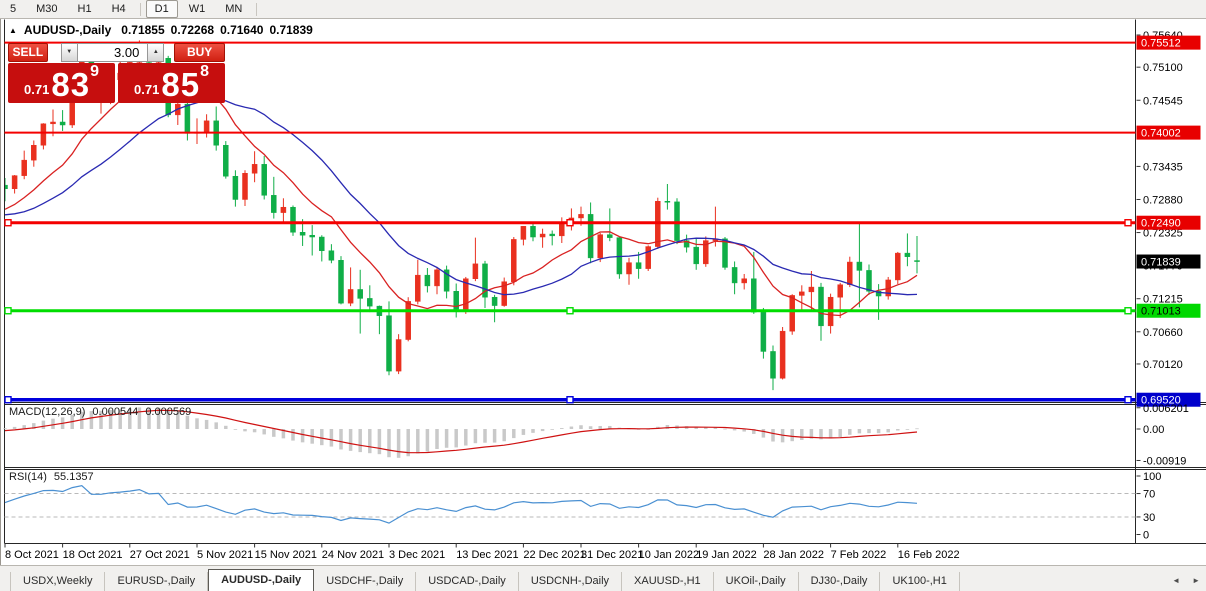 This screenshot has width=1206, height=591. What do you see at coordinates (261, 580) in the screenshot?
I see `chart-tab-audusd-daily: AUDUSD-,Daily` at bounding box center [261, 580].